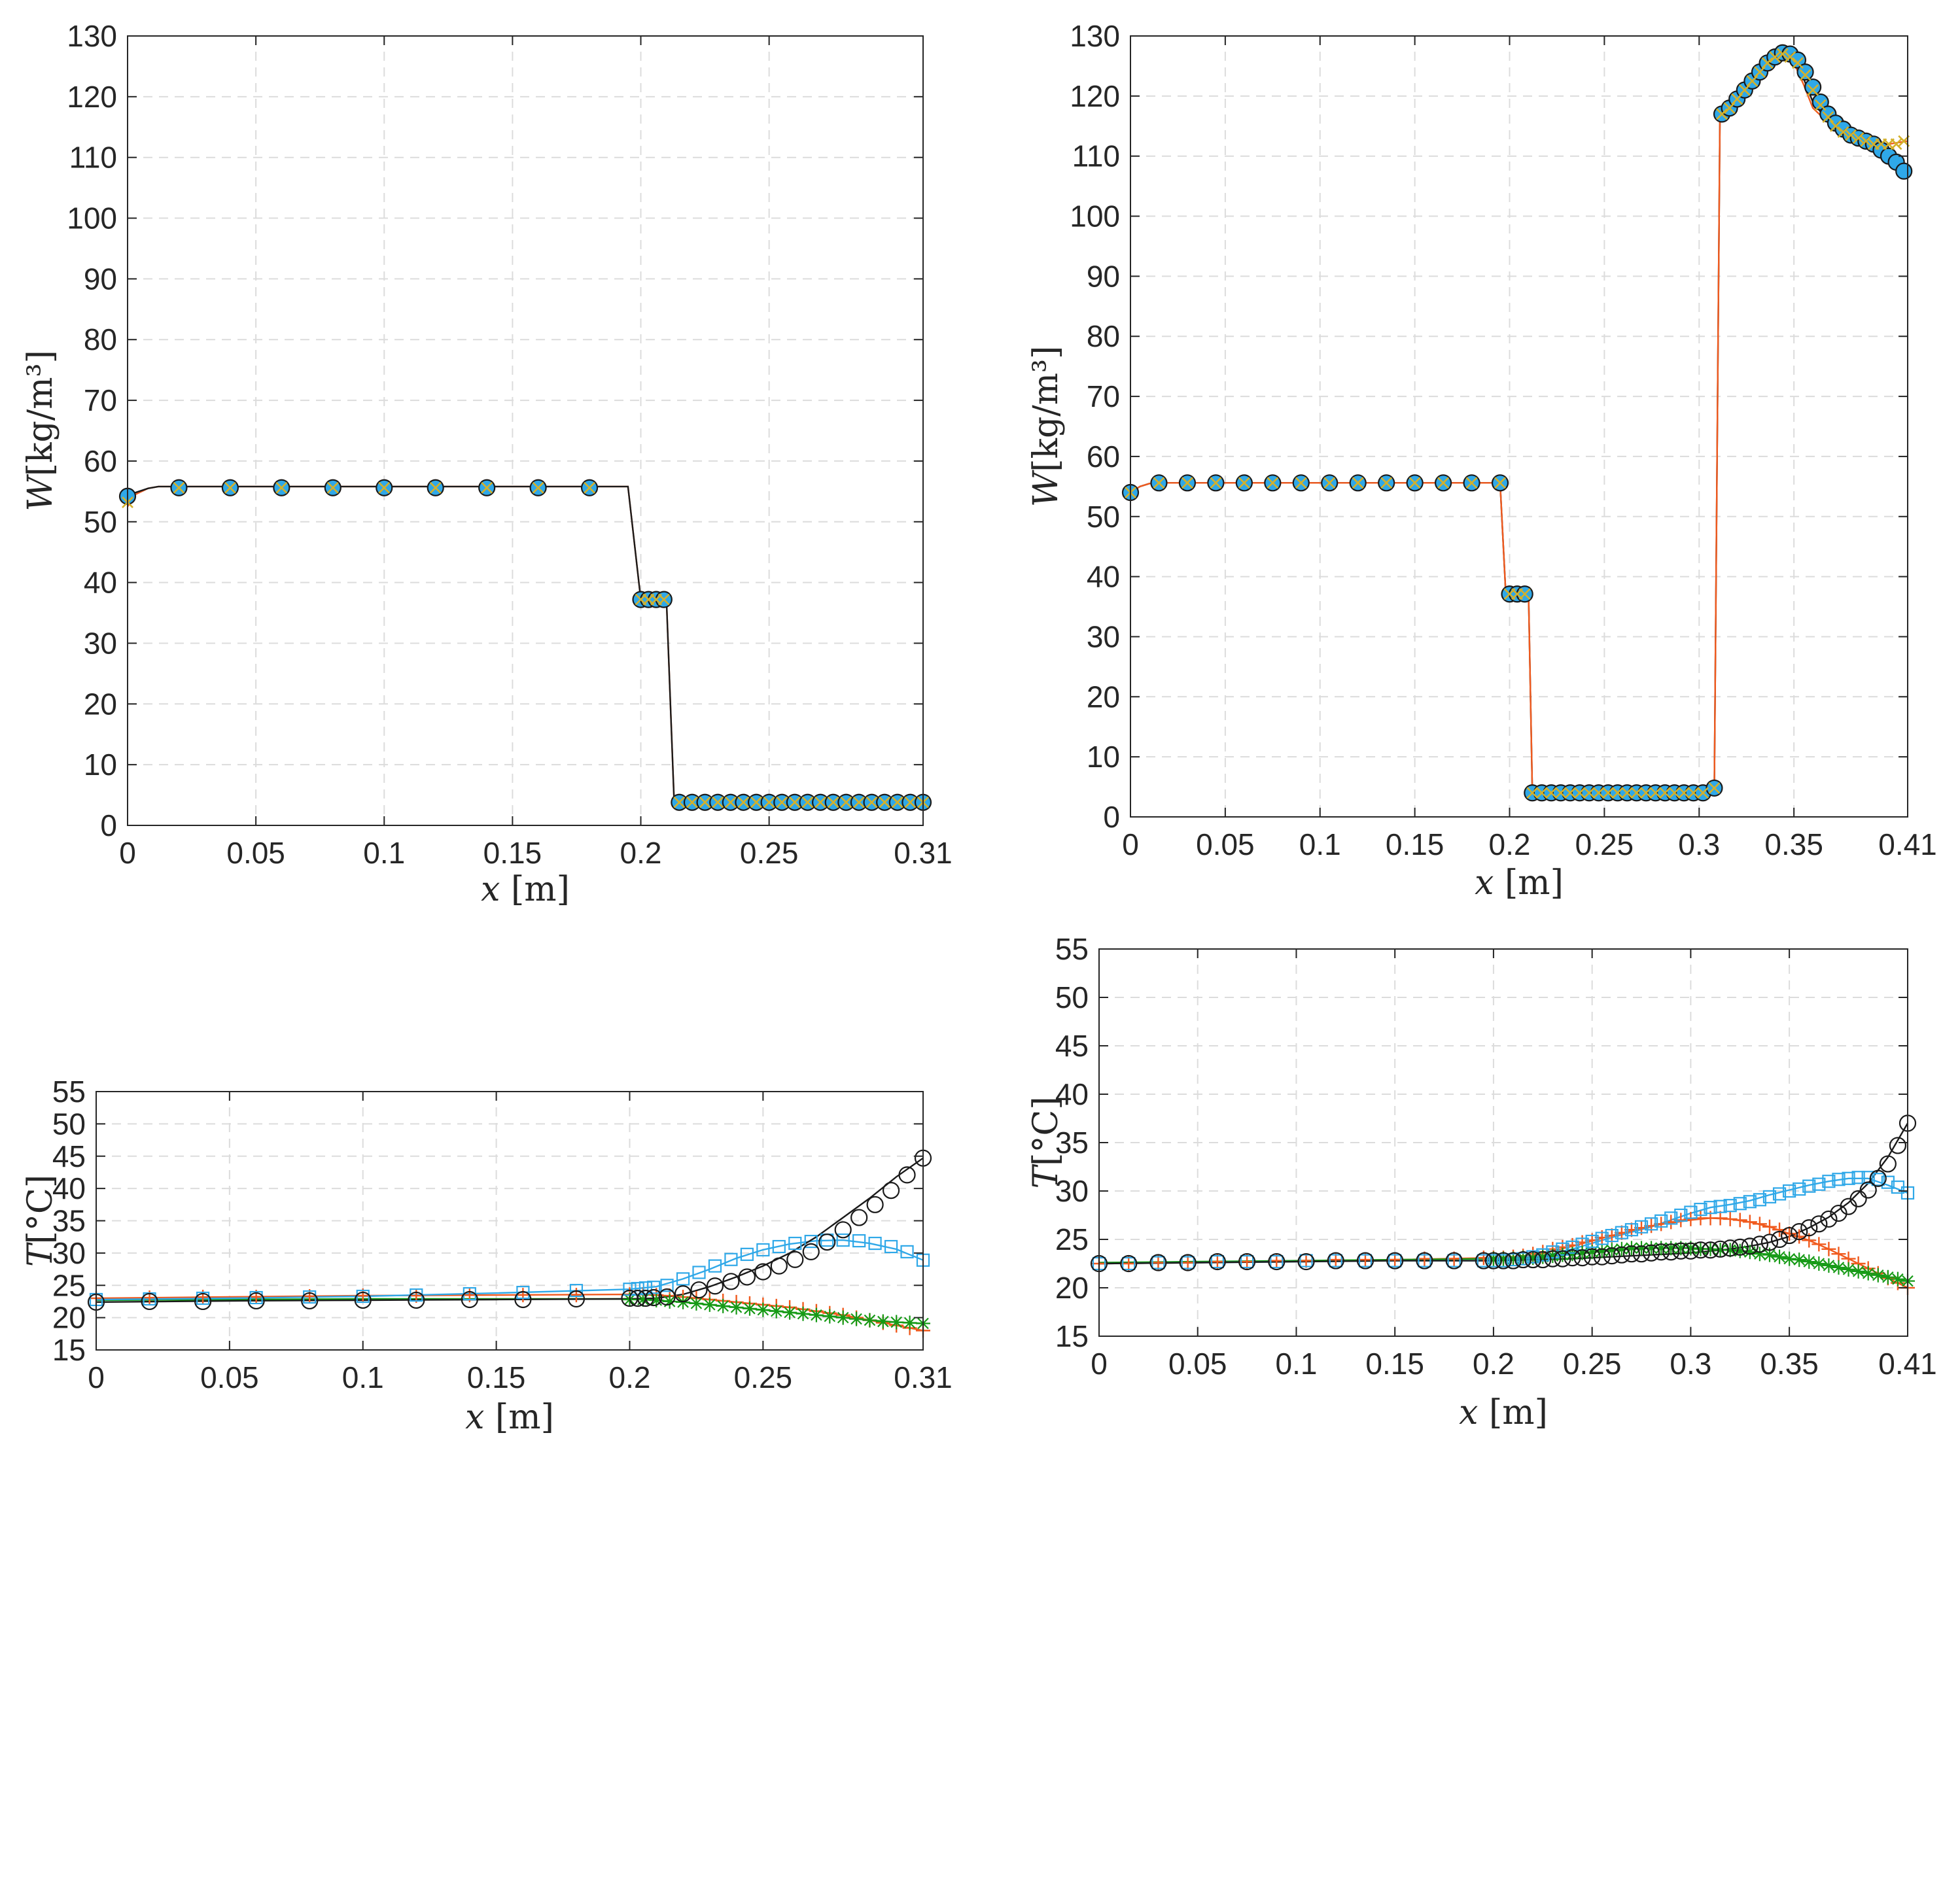 This screenshot has height=1881, width=1960. What do you see at coordinates (510, 1270) in the screenshot?
I see `series-line-blue` at bounding box center [510, 1270].